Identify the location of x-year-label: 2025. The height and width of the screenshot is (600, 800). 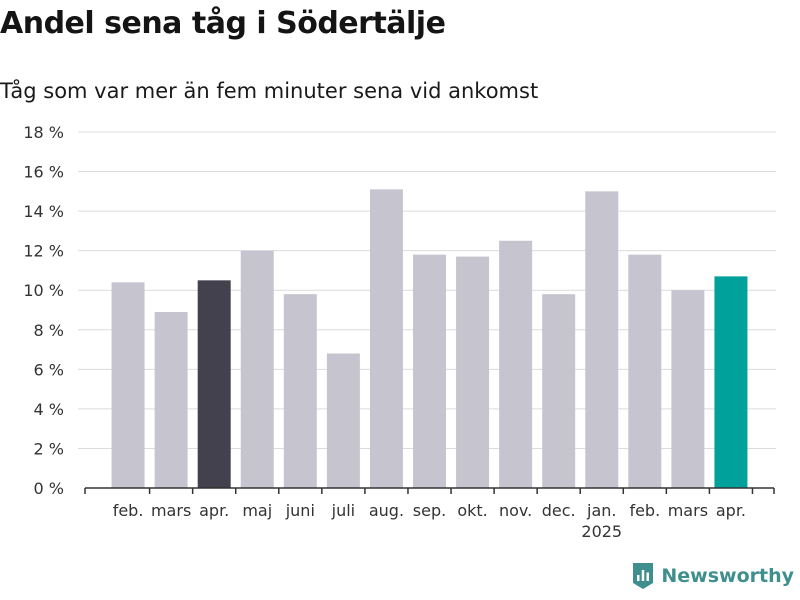
(601, 531).